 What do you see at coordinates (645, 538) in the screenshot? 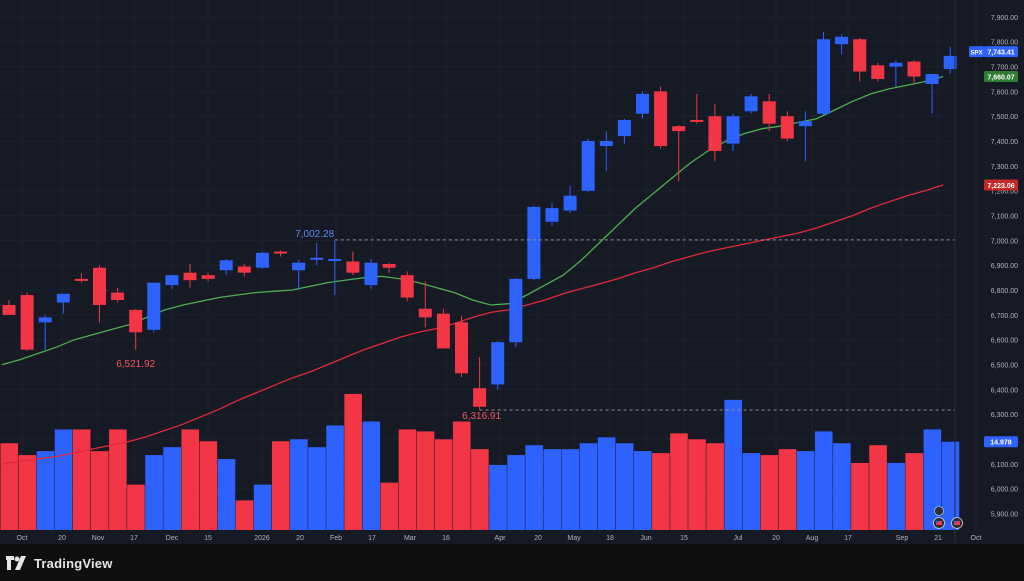
I see `time-tick-label: Jun` at bounding box center [645, 538].